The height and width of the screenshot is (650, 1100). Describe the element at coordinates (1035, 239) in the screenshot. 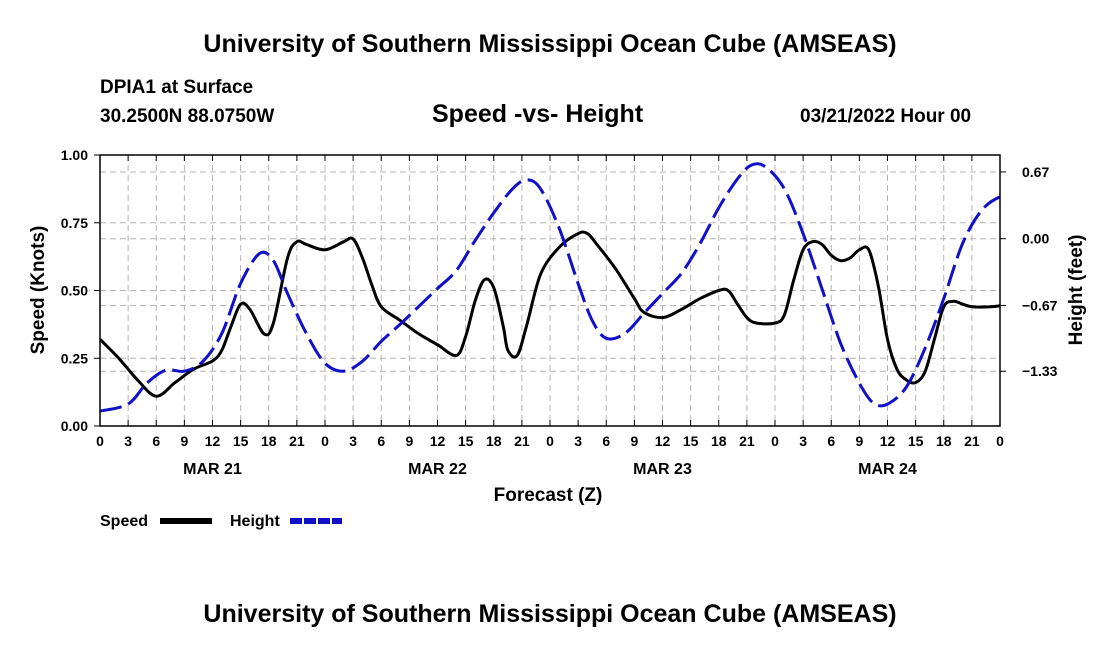

I see `y2-tick-label: 0.00` at that location.